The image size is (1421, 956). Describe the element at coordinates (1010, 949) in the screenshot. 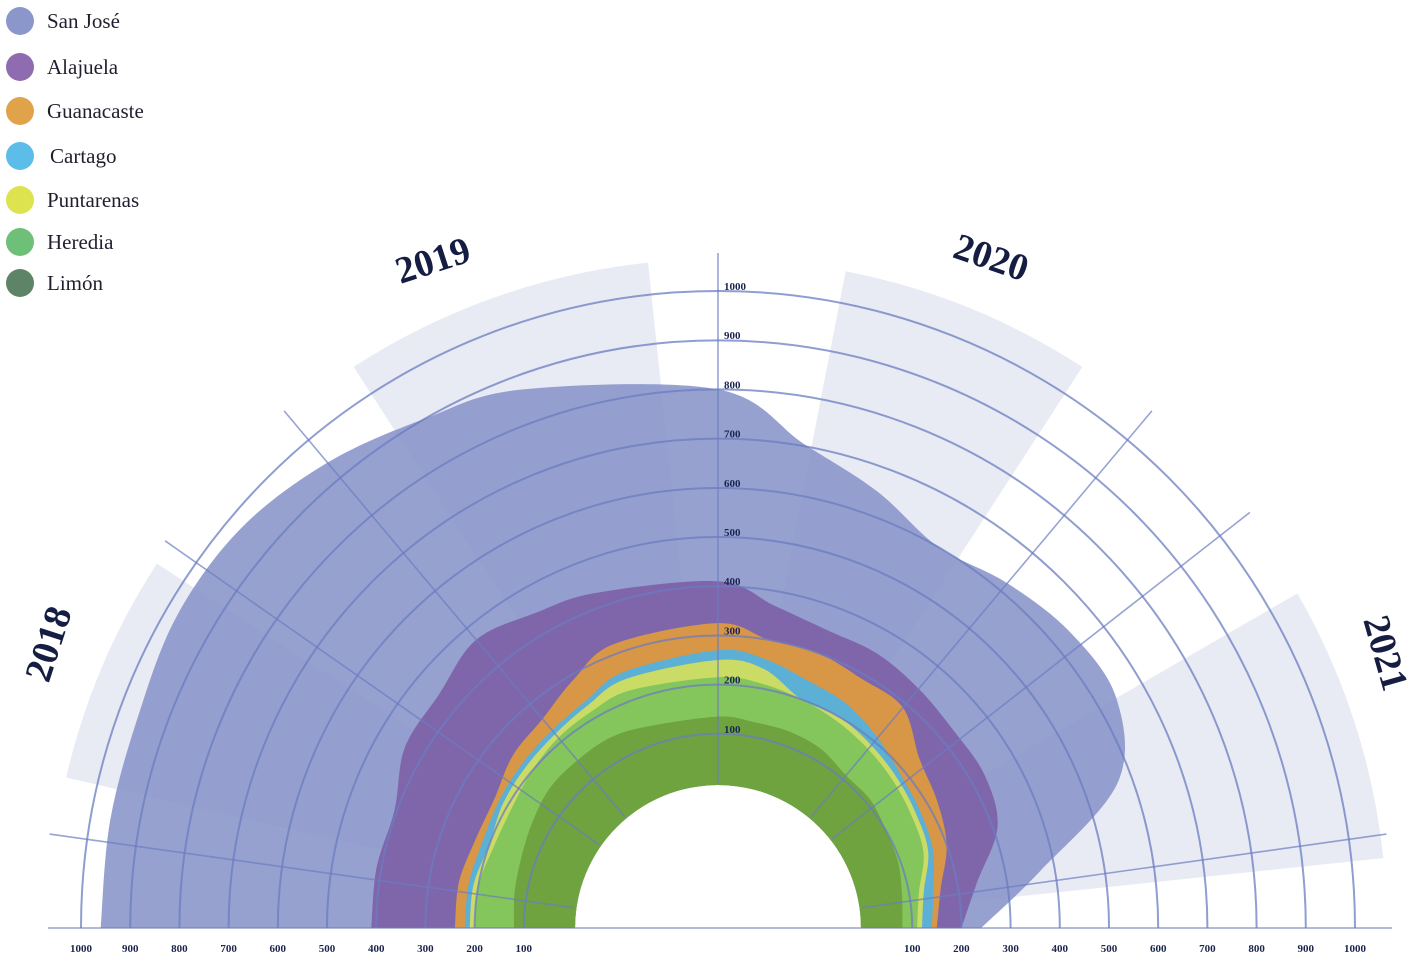

I see `right-tick-300: 300` at that location.